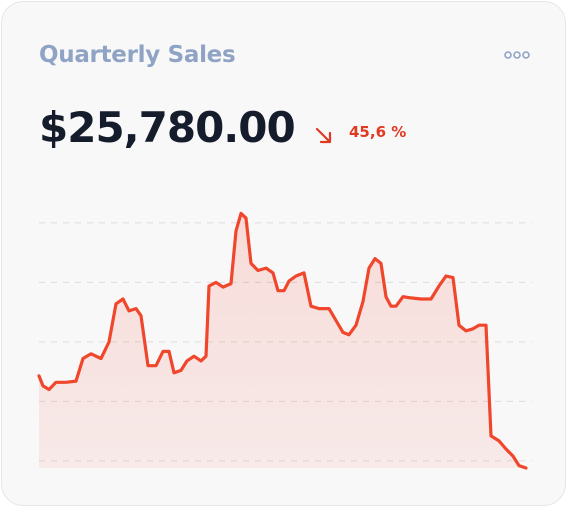 This screenshot has width=567, height=507. What do you see at coordinates (137, 55) in the screenshot?
I see `card-title: Quarterly Sales` at bounding box center [137, 55].